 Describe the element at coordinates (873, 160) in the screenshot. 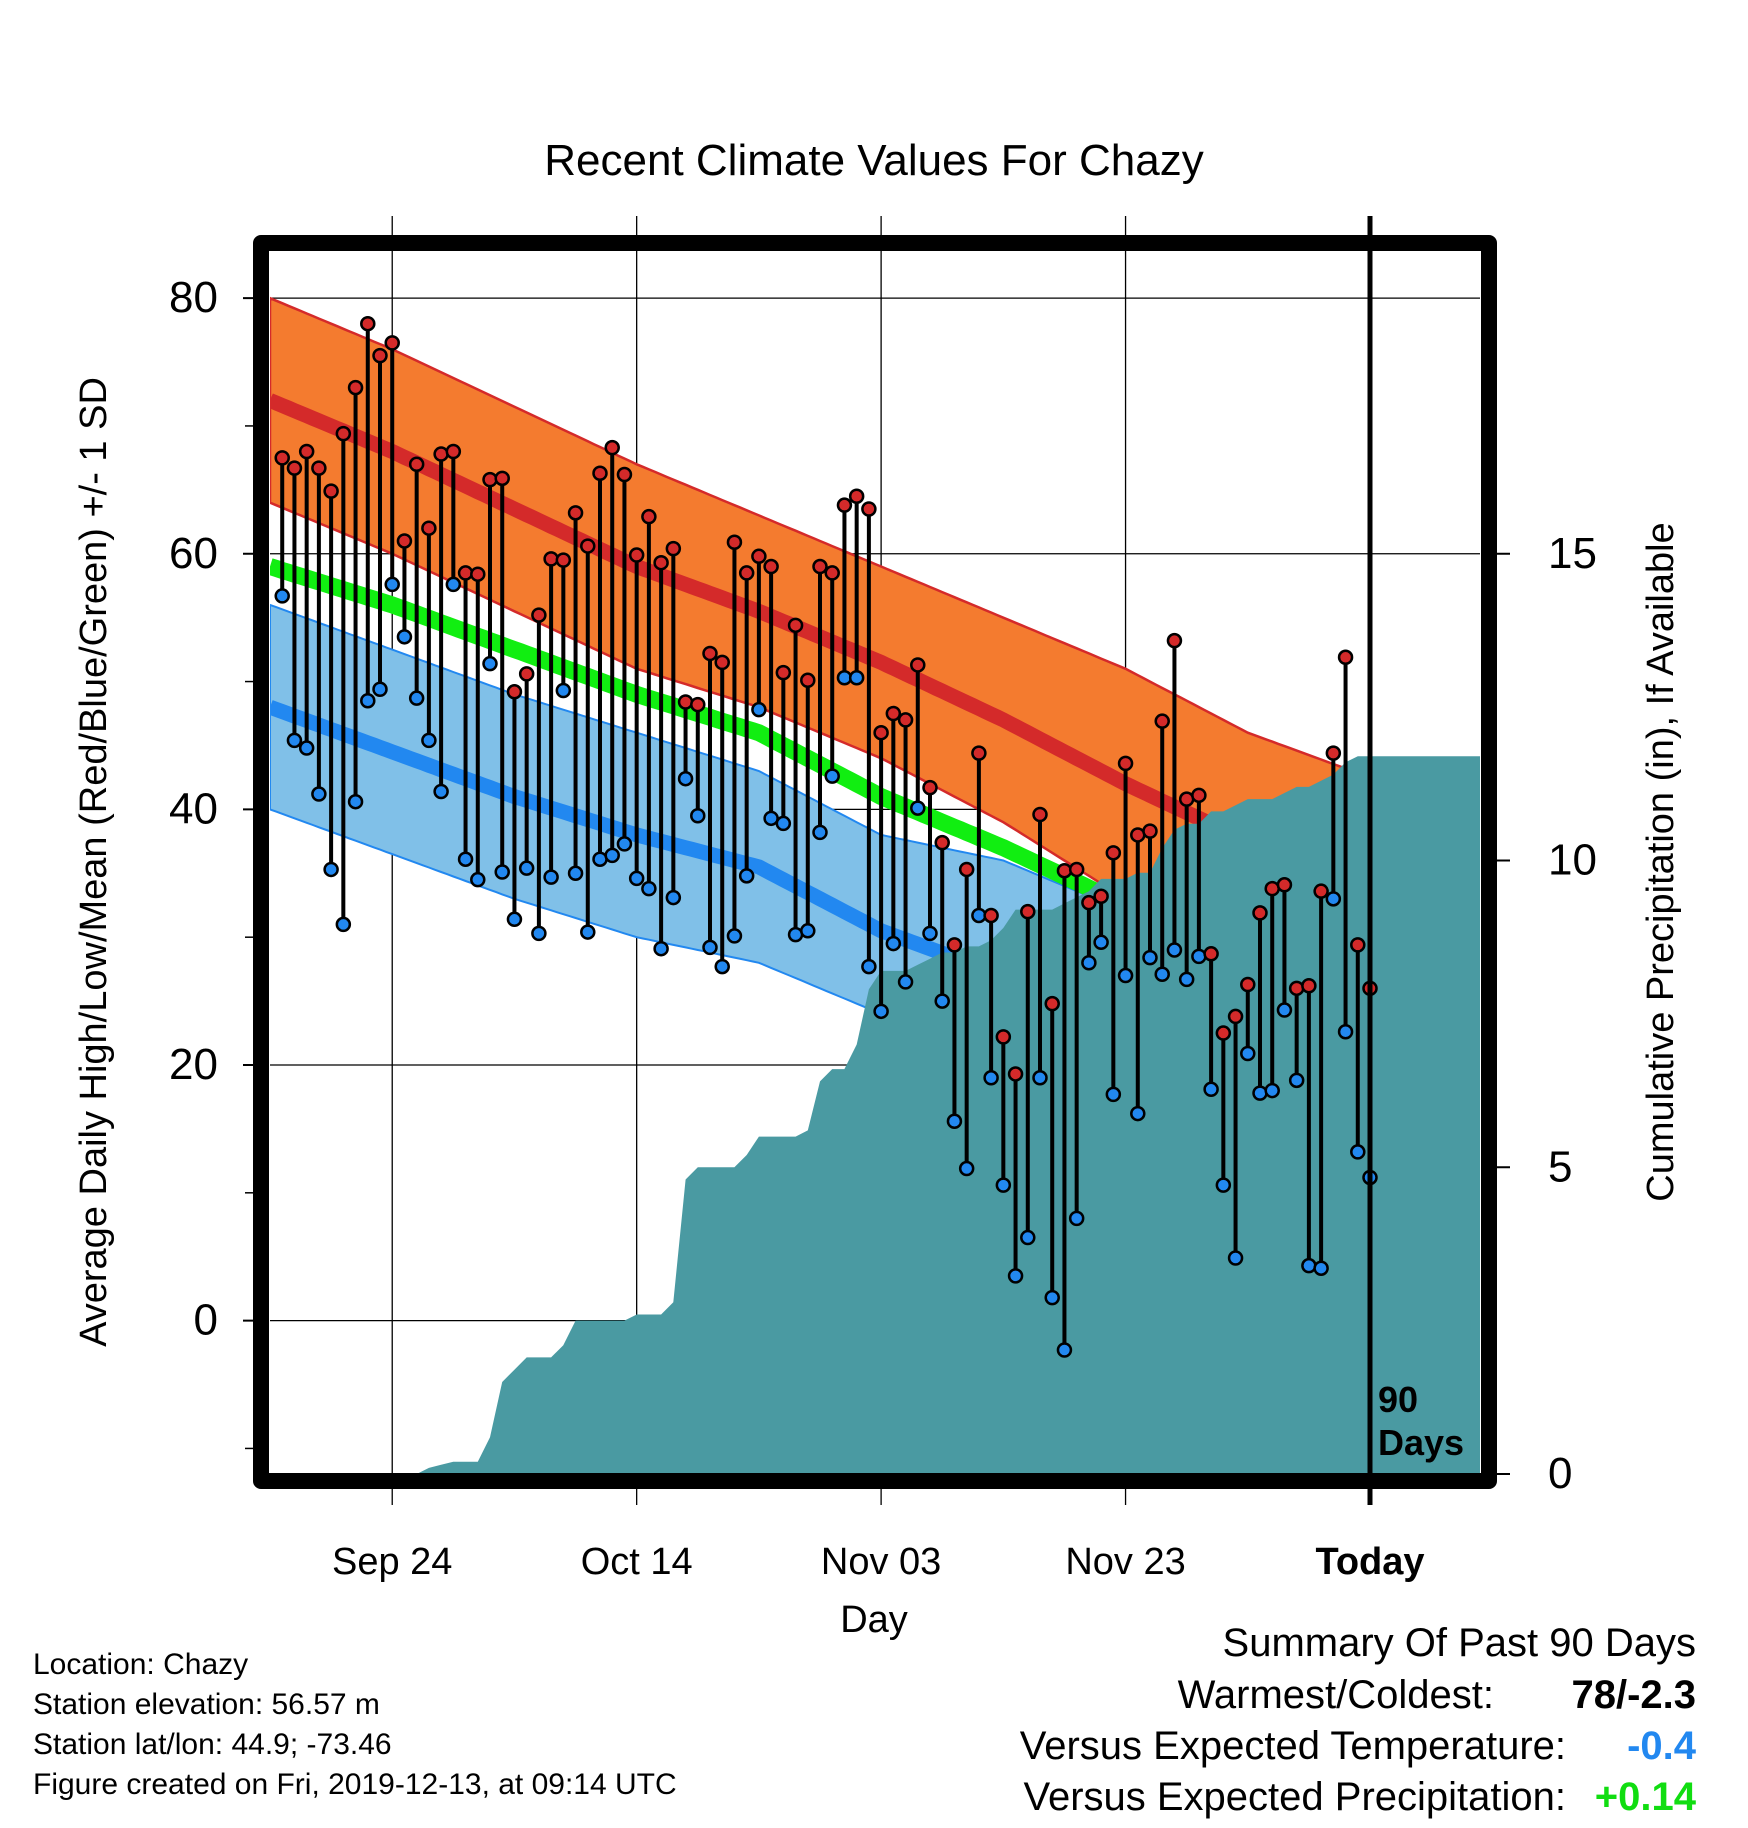

I see `chart-title: Recent Climate Values For Chazy` at that location.